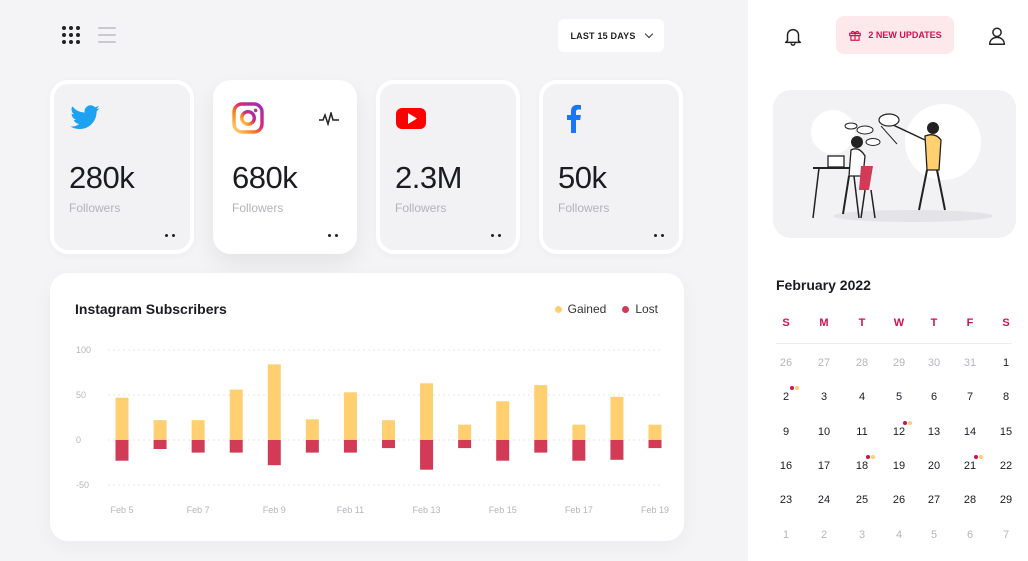  I want to click on y-tick-label: 100, so click(83, 350).